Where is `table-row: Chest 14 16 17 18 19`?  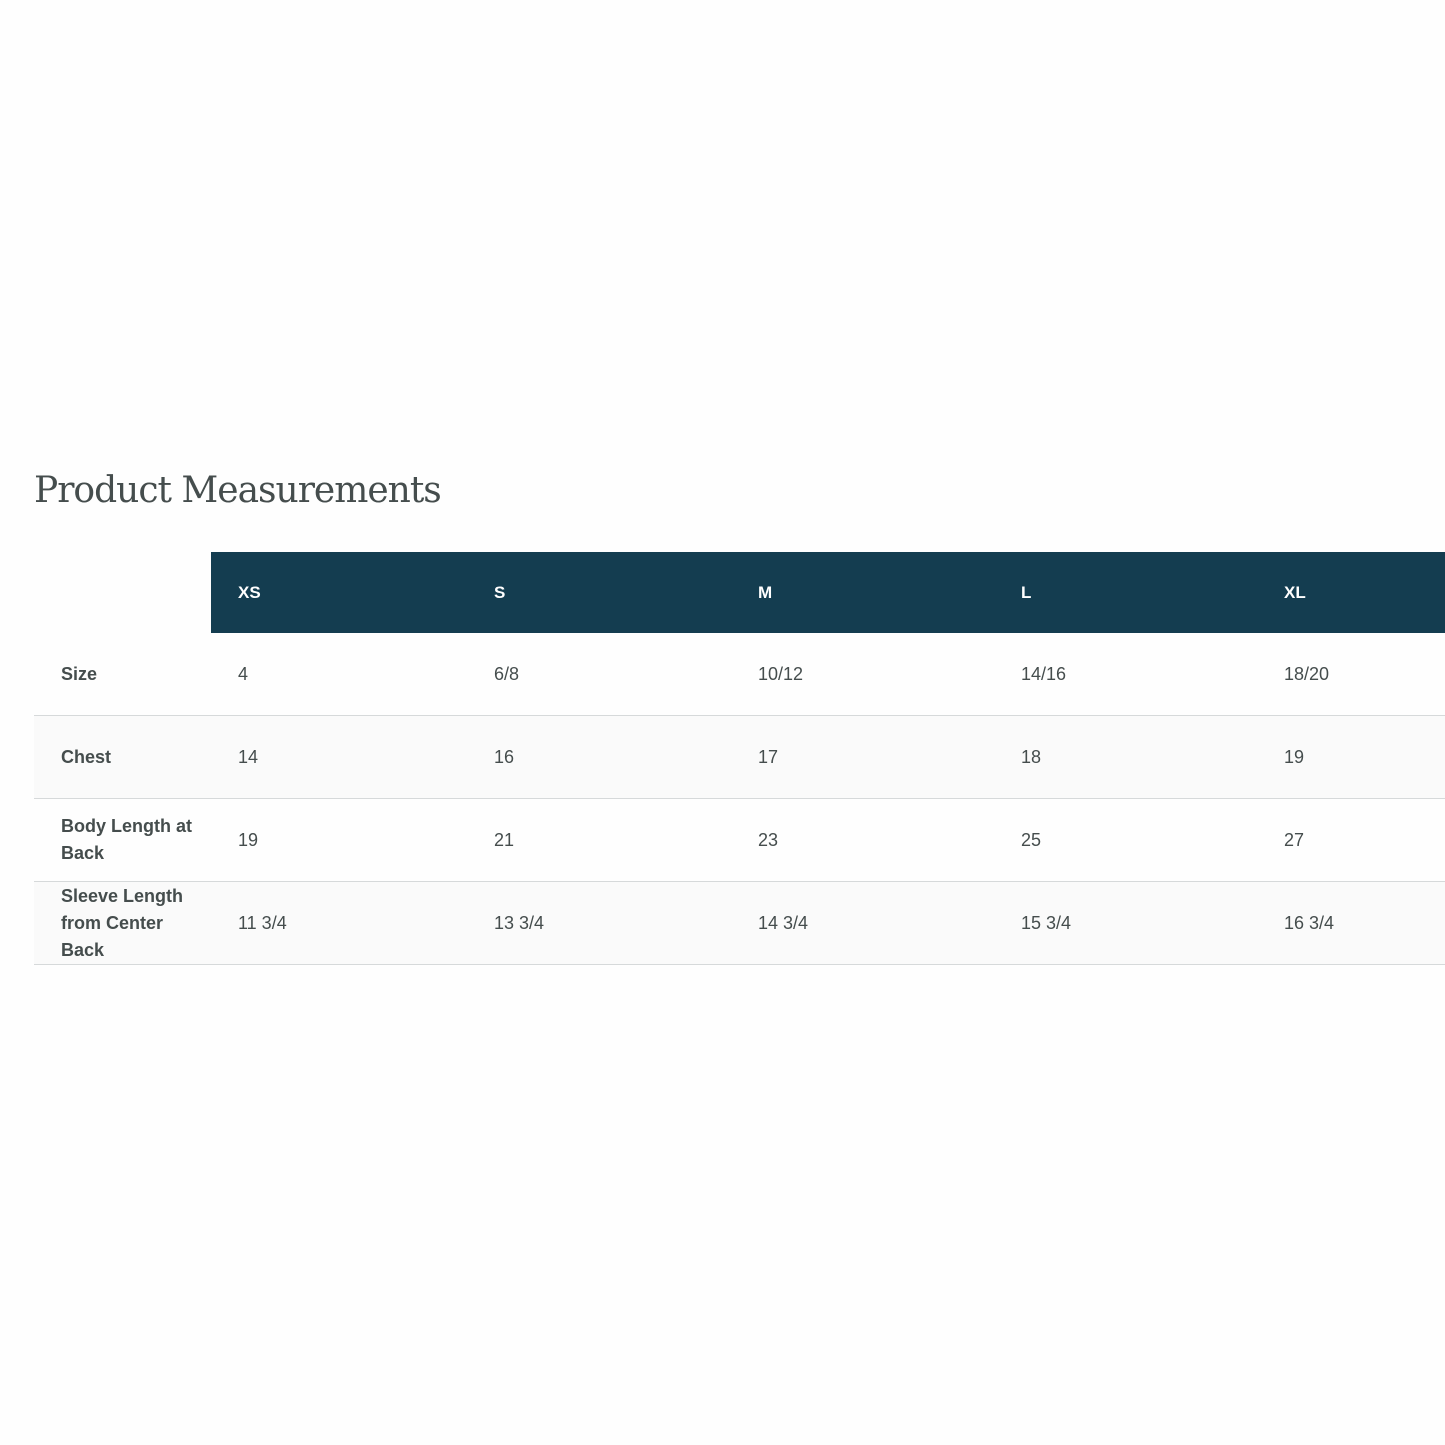 table-row: Chest 14 16 17 18 19 is located at coordinates (739, 757).